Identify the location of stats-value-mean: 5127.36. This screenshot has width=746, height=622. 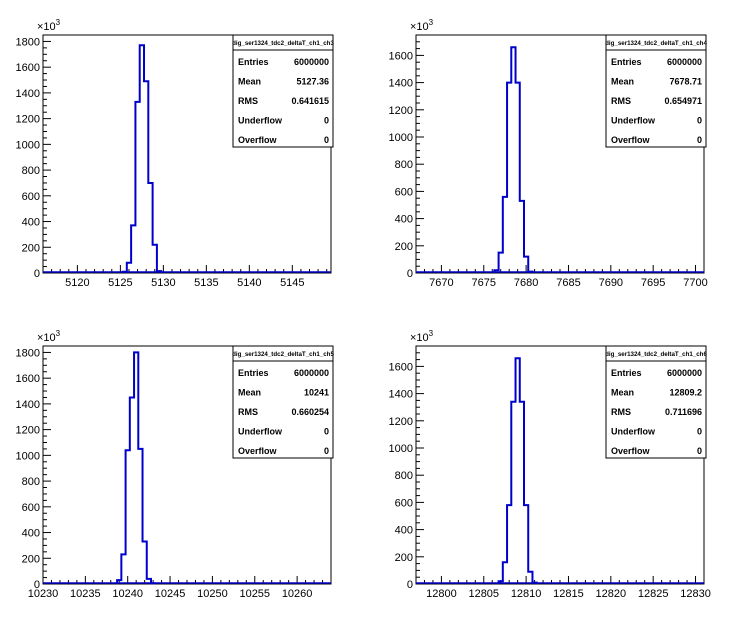
(312, 82).